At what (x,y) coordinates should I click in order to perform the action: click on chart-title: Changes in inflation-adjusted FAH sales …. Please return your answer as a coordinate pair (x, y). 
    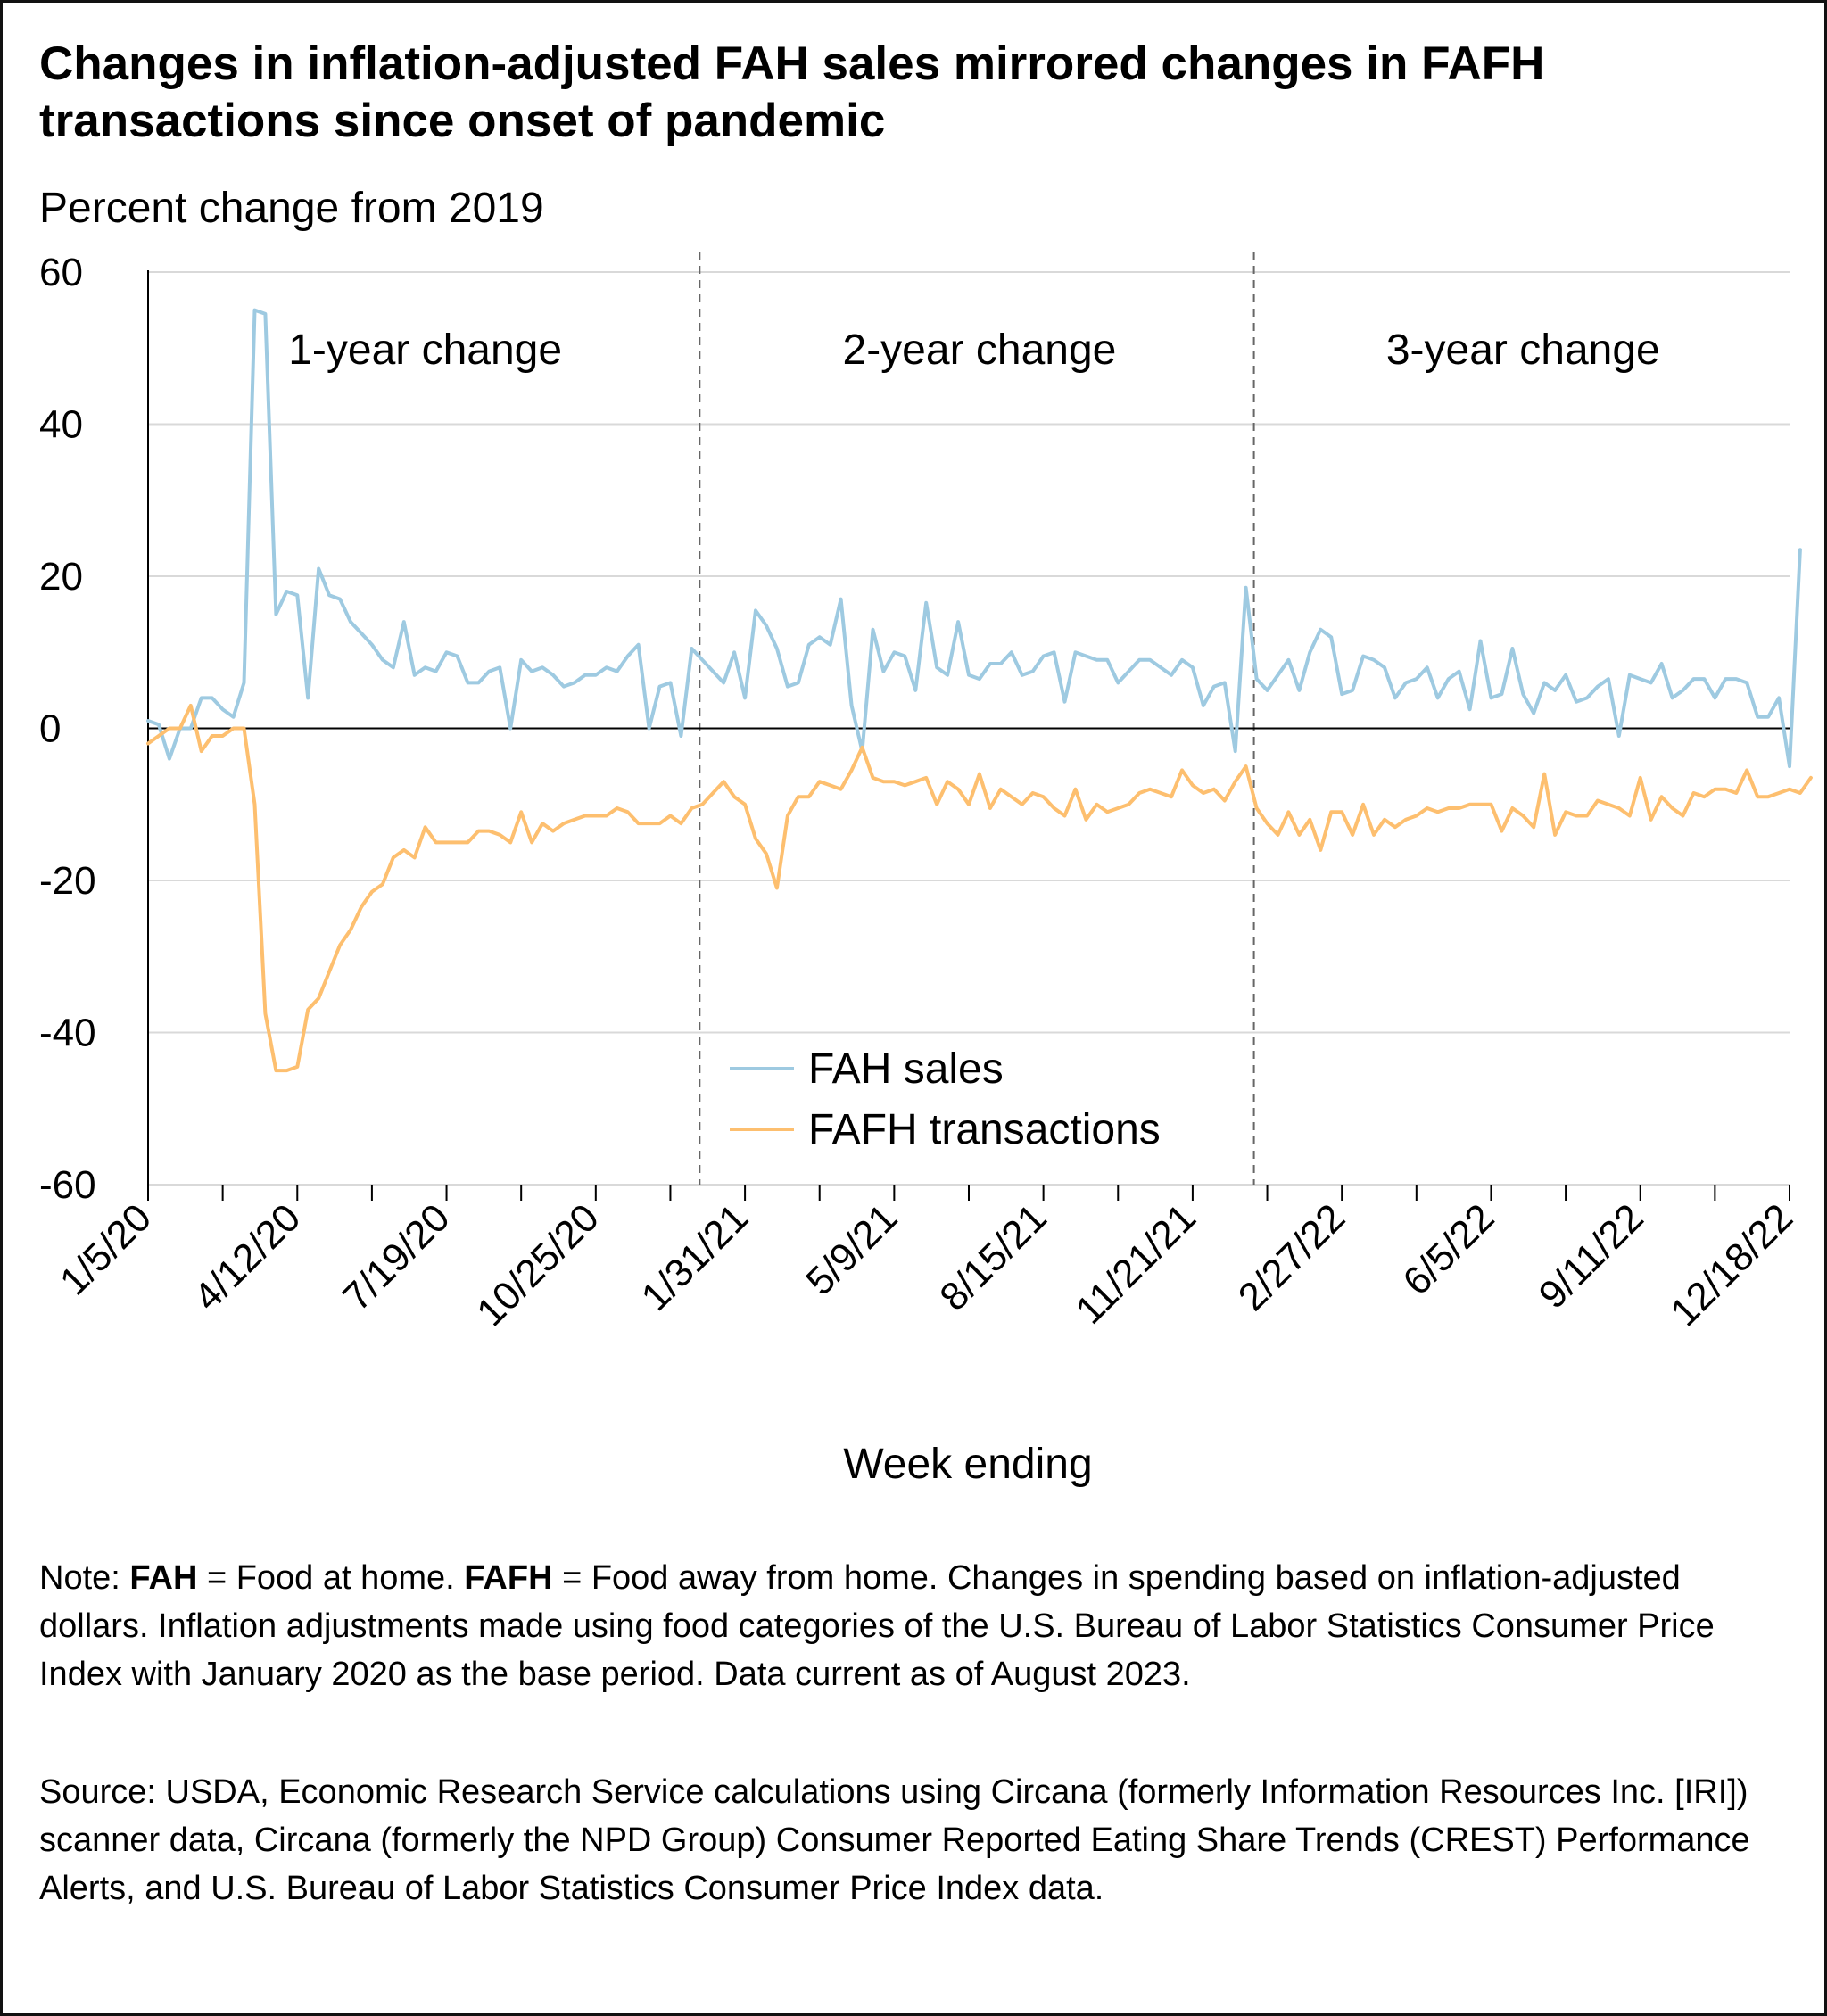
    Looking at the image, I should click on (792, 92).